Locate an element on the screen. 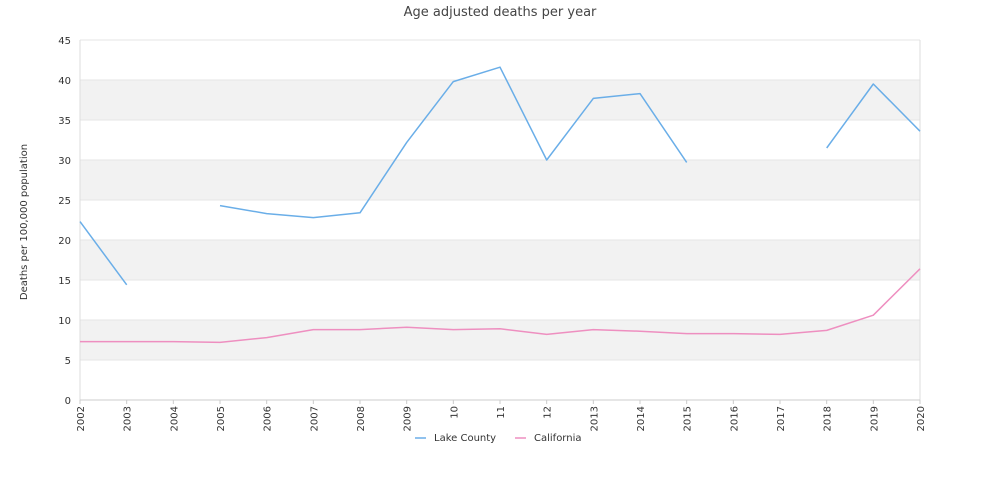 The height and width of the screenshot is (504, 1000). legend-item: Lake County is located at coordinates (455, 438).